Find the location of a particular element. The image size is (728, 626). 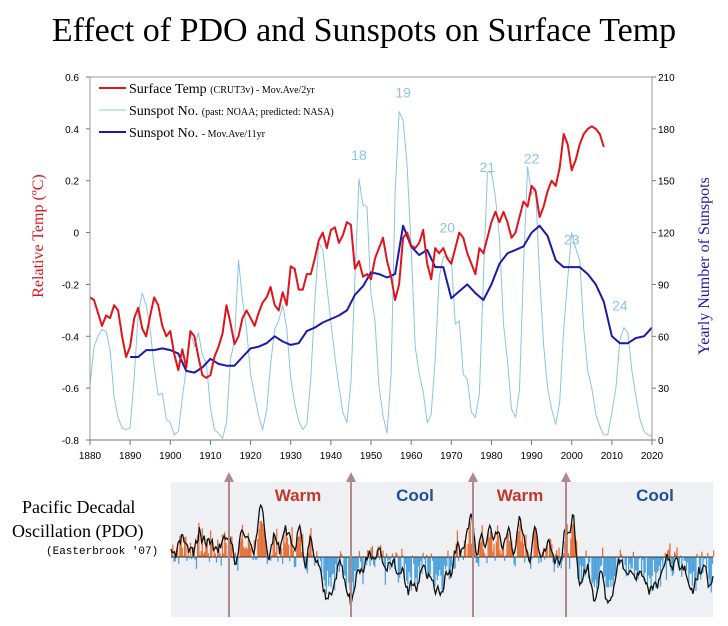

cycle-label: 24 is located at coordinates (620, 305).